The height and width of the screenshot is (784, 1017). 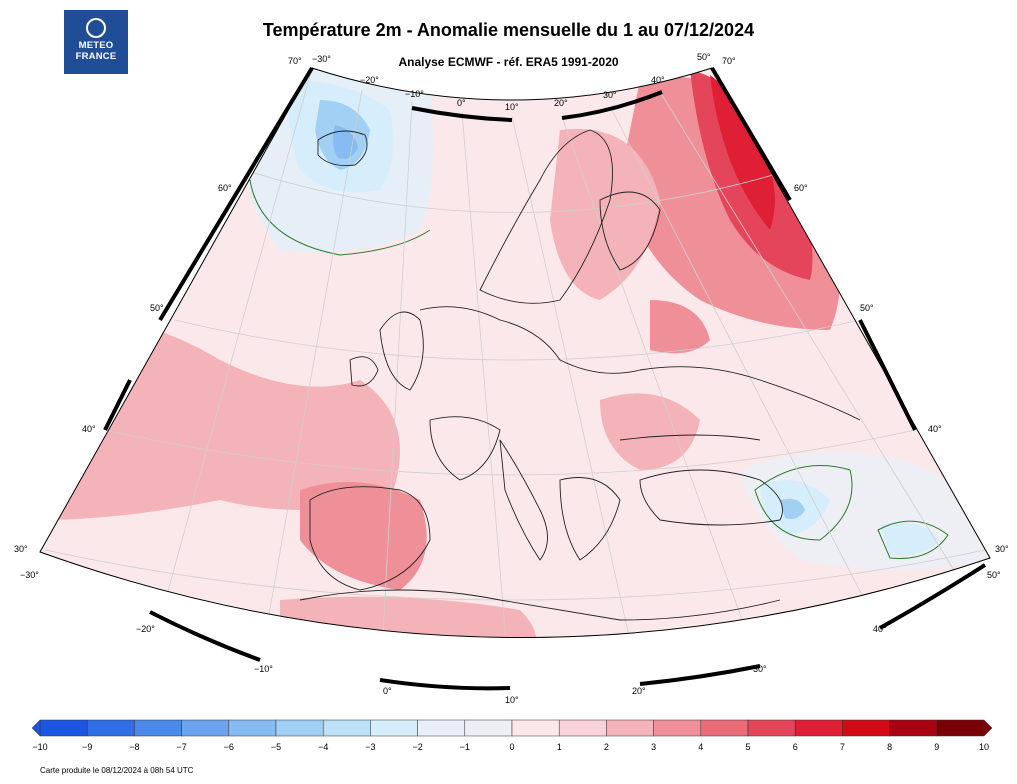 What do you see at coordinates (181, 747) in the screenshot?
I see `colorbar-tick-label: −7` at bounding box center [181, 747].